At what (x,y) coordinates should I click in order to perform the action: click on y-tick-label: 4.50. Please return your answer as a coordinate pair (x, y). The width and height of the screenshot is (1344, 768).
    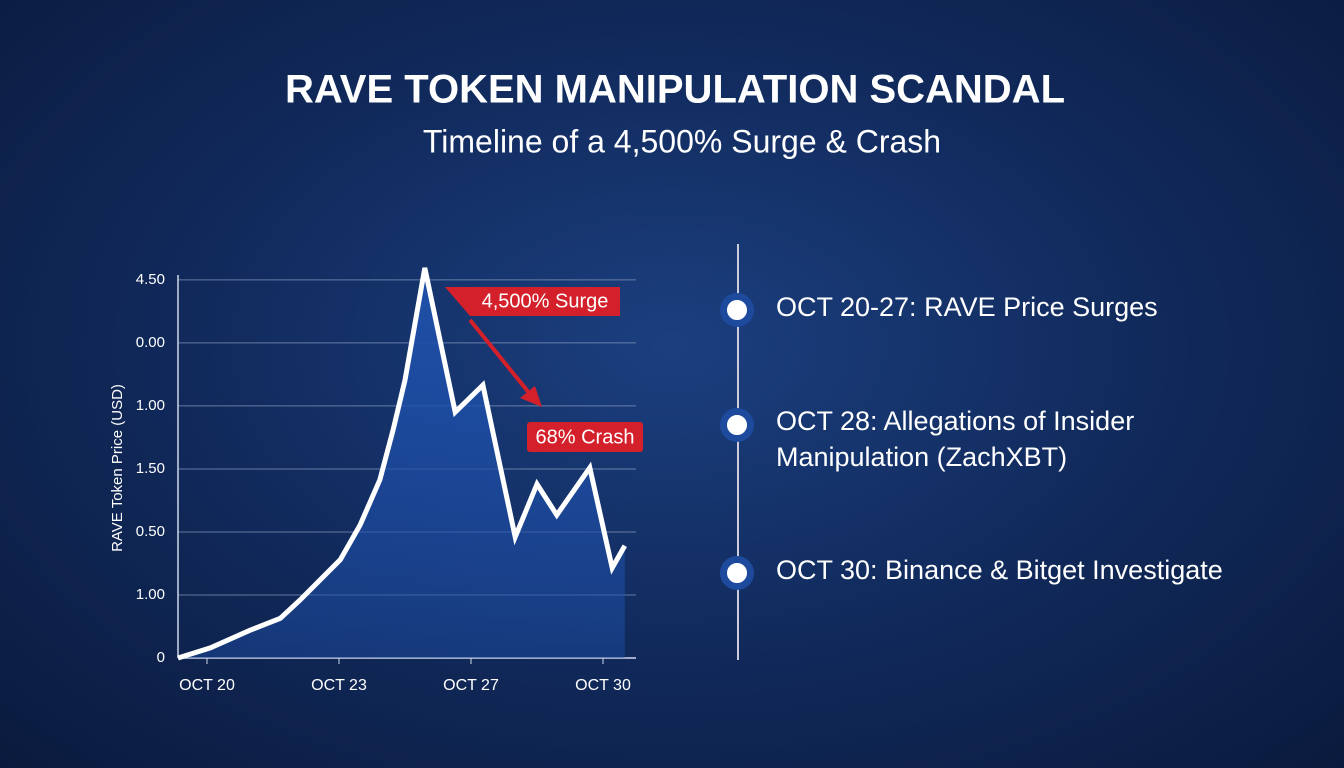
    Looking at the image, I should click on (150, 279).